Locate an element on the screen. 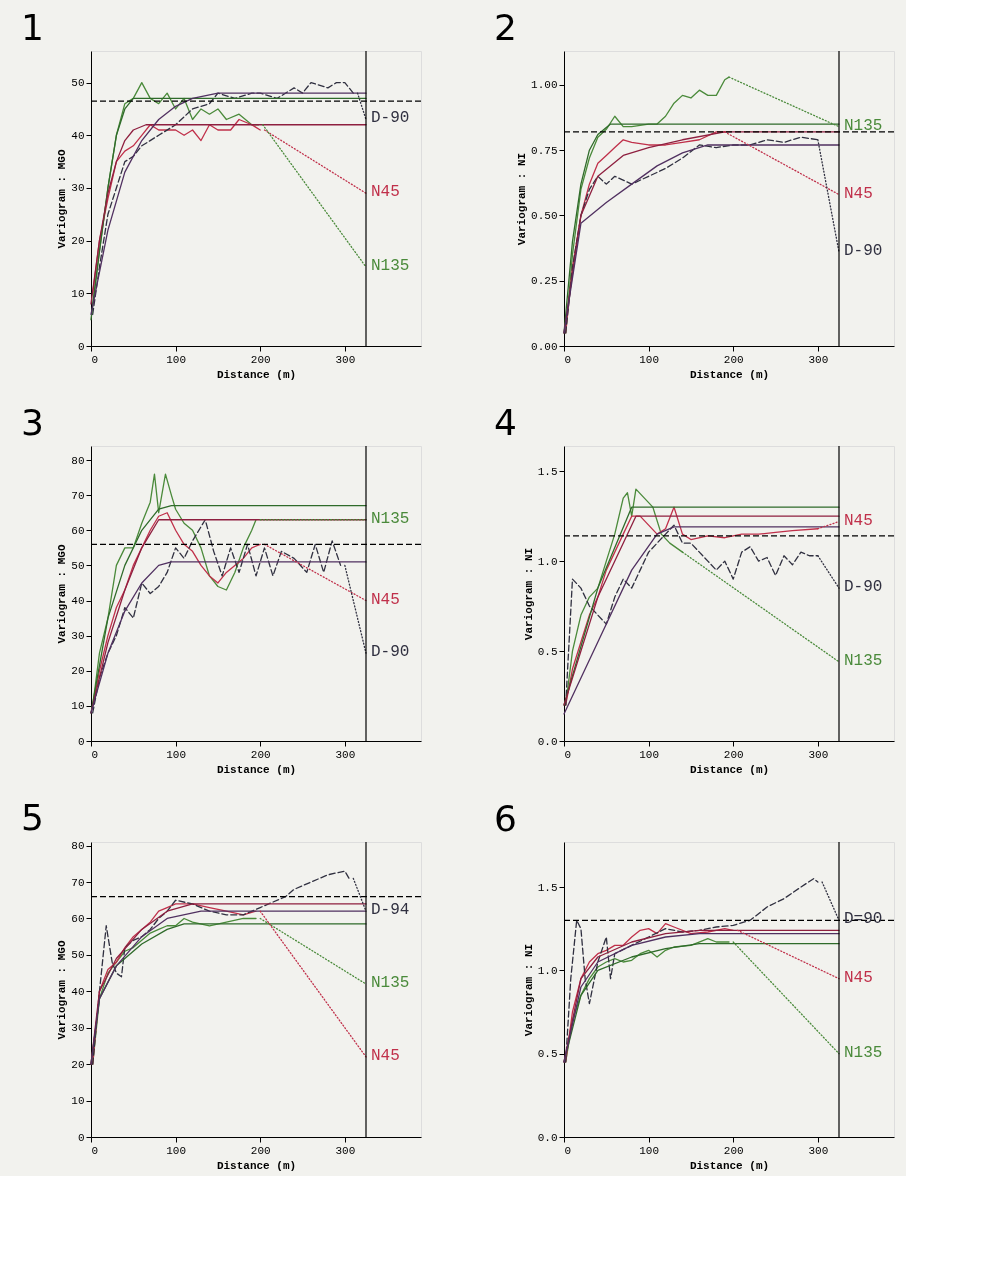  chart-title: 3 is located at coordinates (32, 423).